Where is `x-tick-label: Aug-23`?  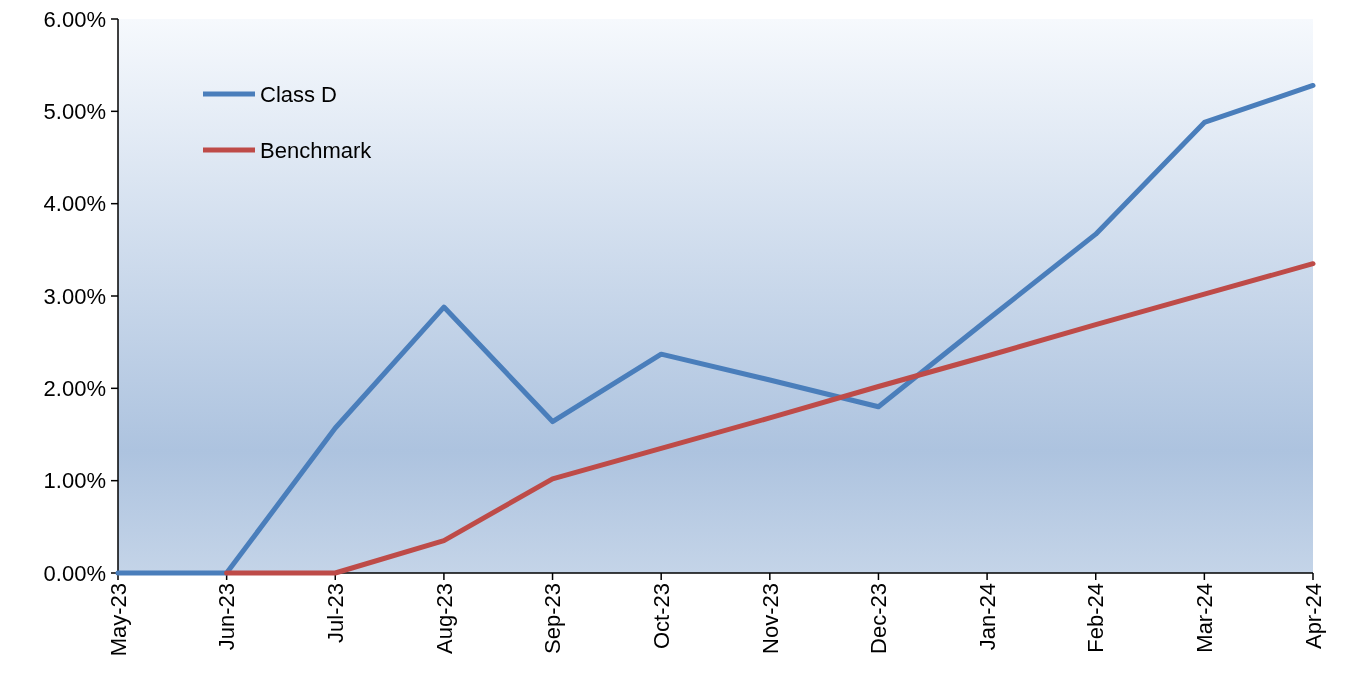
x-tick-label: Aug-23 is located at coordinates (444, 618).